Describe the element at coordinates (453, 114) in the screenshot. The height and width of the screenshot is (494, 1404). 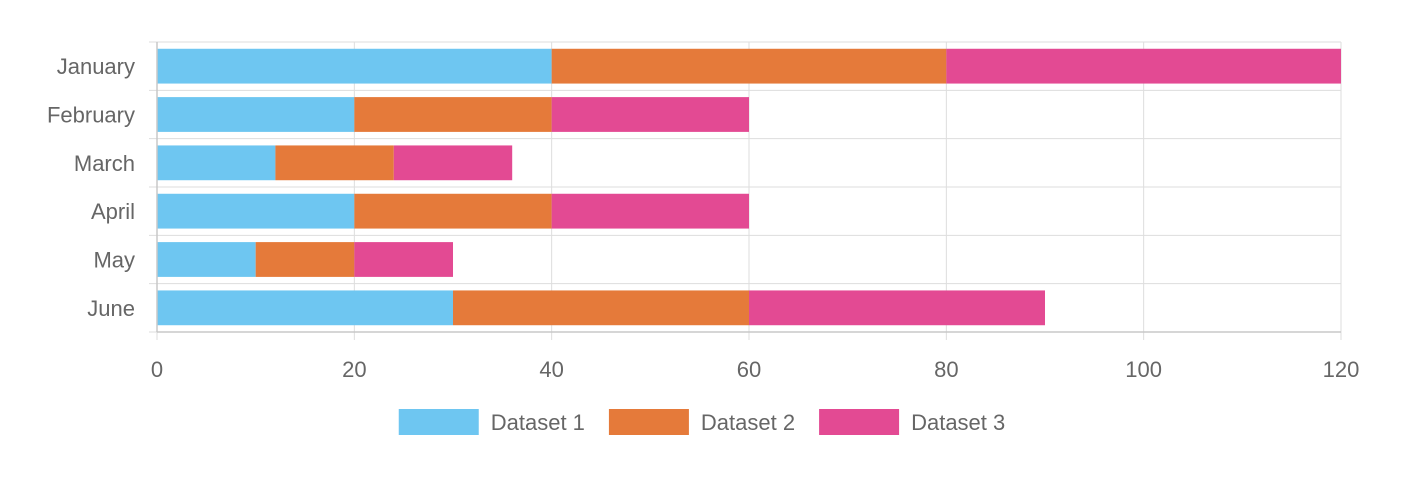
I see `bar-dataset-2-february` at that location.